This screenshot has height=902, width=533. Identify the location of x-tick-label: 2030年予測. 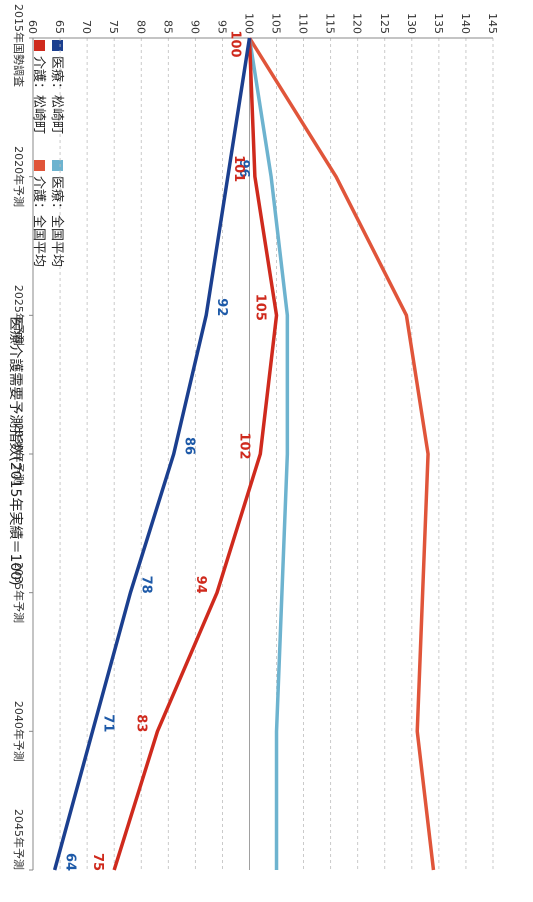
(19, 454).